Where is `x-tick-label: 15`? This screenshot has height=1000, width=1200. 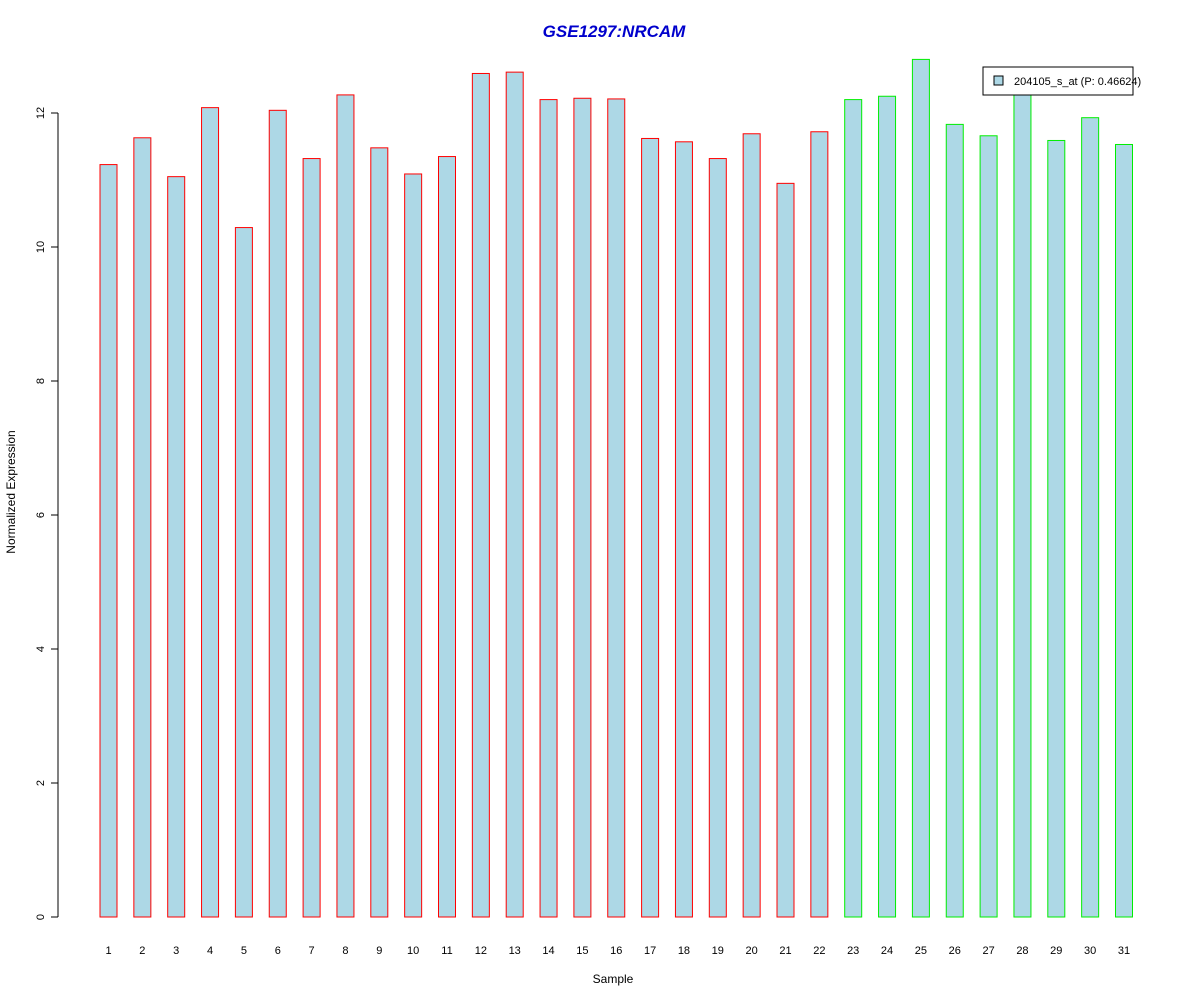
x-tick-label: 15 is located at coordinates (582, 951).